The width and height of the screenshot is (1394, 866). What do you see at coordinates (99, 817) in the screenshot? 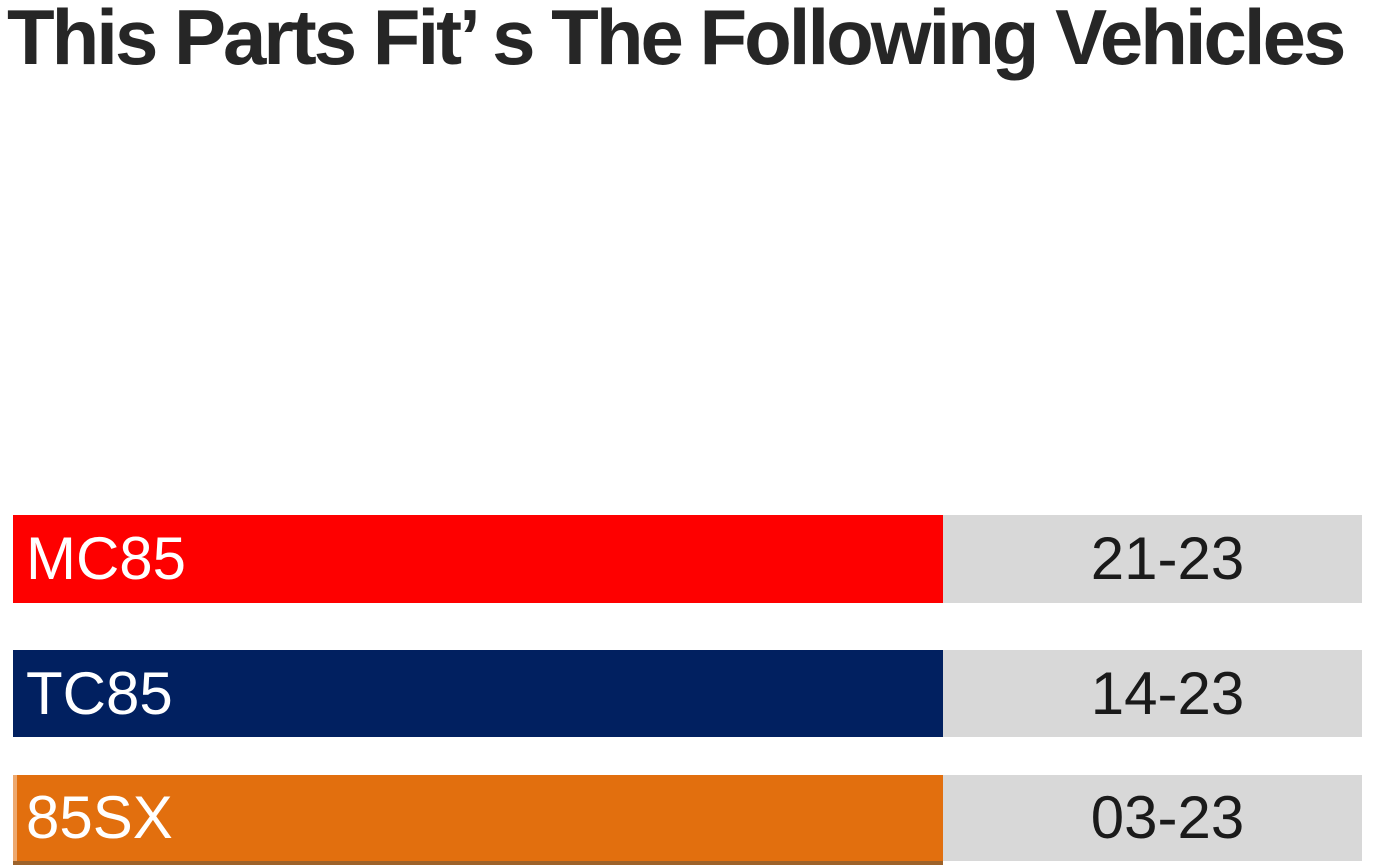
I see `model-label: 85SX` at bounding box center [99, 817].